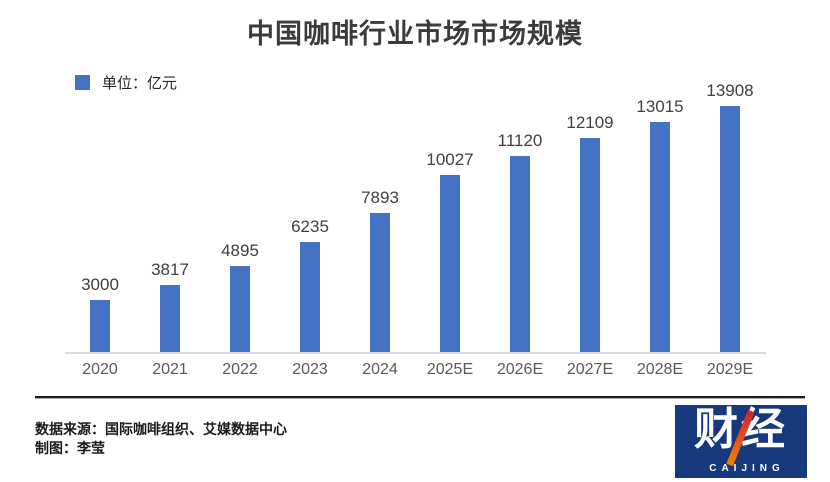 The image size is (830, 482). What do you see at coordinates (100, 206) in the screenshot?
I see `bar-slot: 3000` at bounding box center [100, 206].